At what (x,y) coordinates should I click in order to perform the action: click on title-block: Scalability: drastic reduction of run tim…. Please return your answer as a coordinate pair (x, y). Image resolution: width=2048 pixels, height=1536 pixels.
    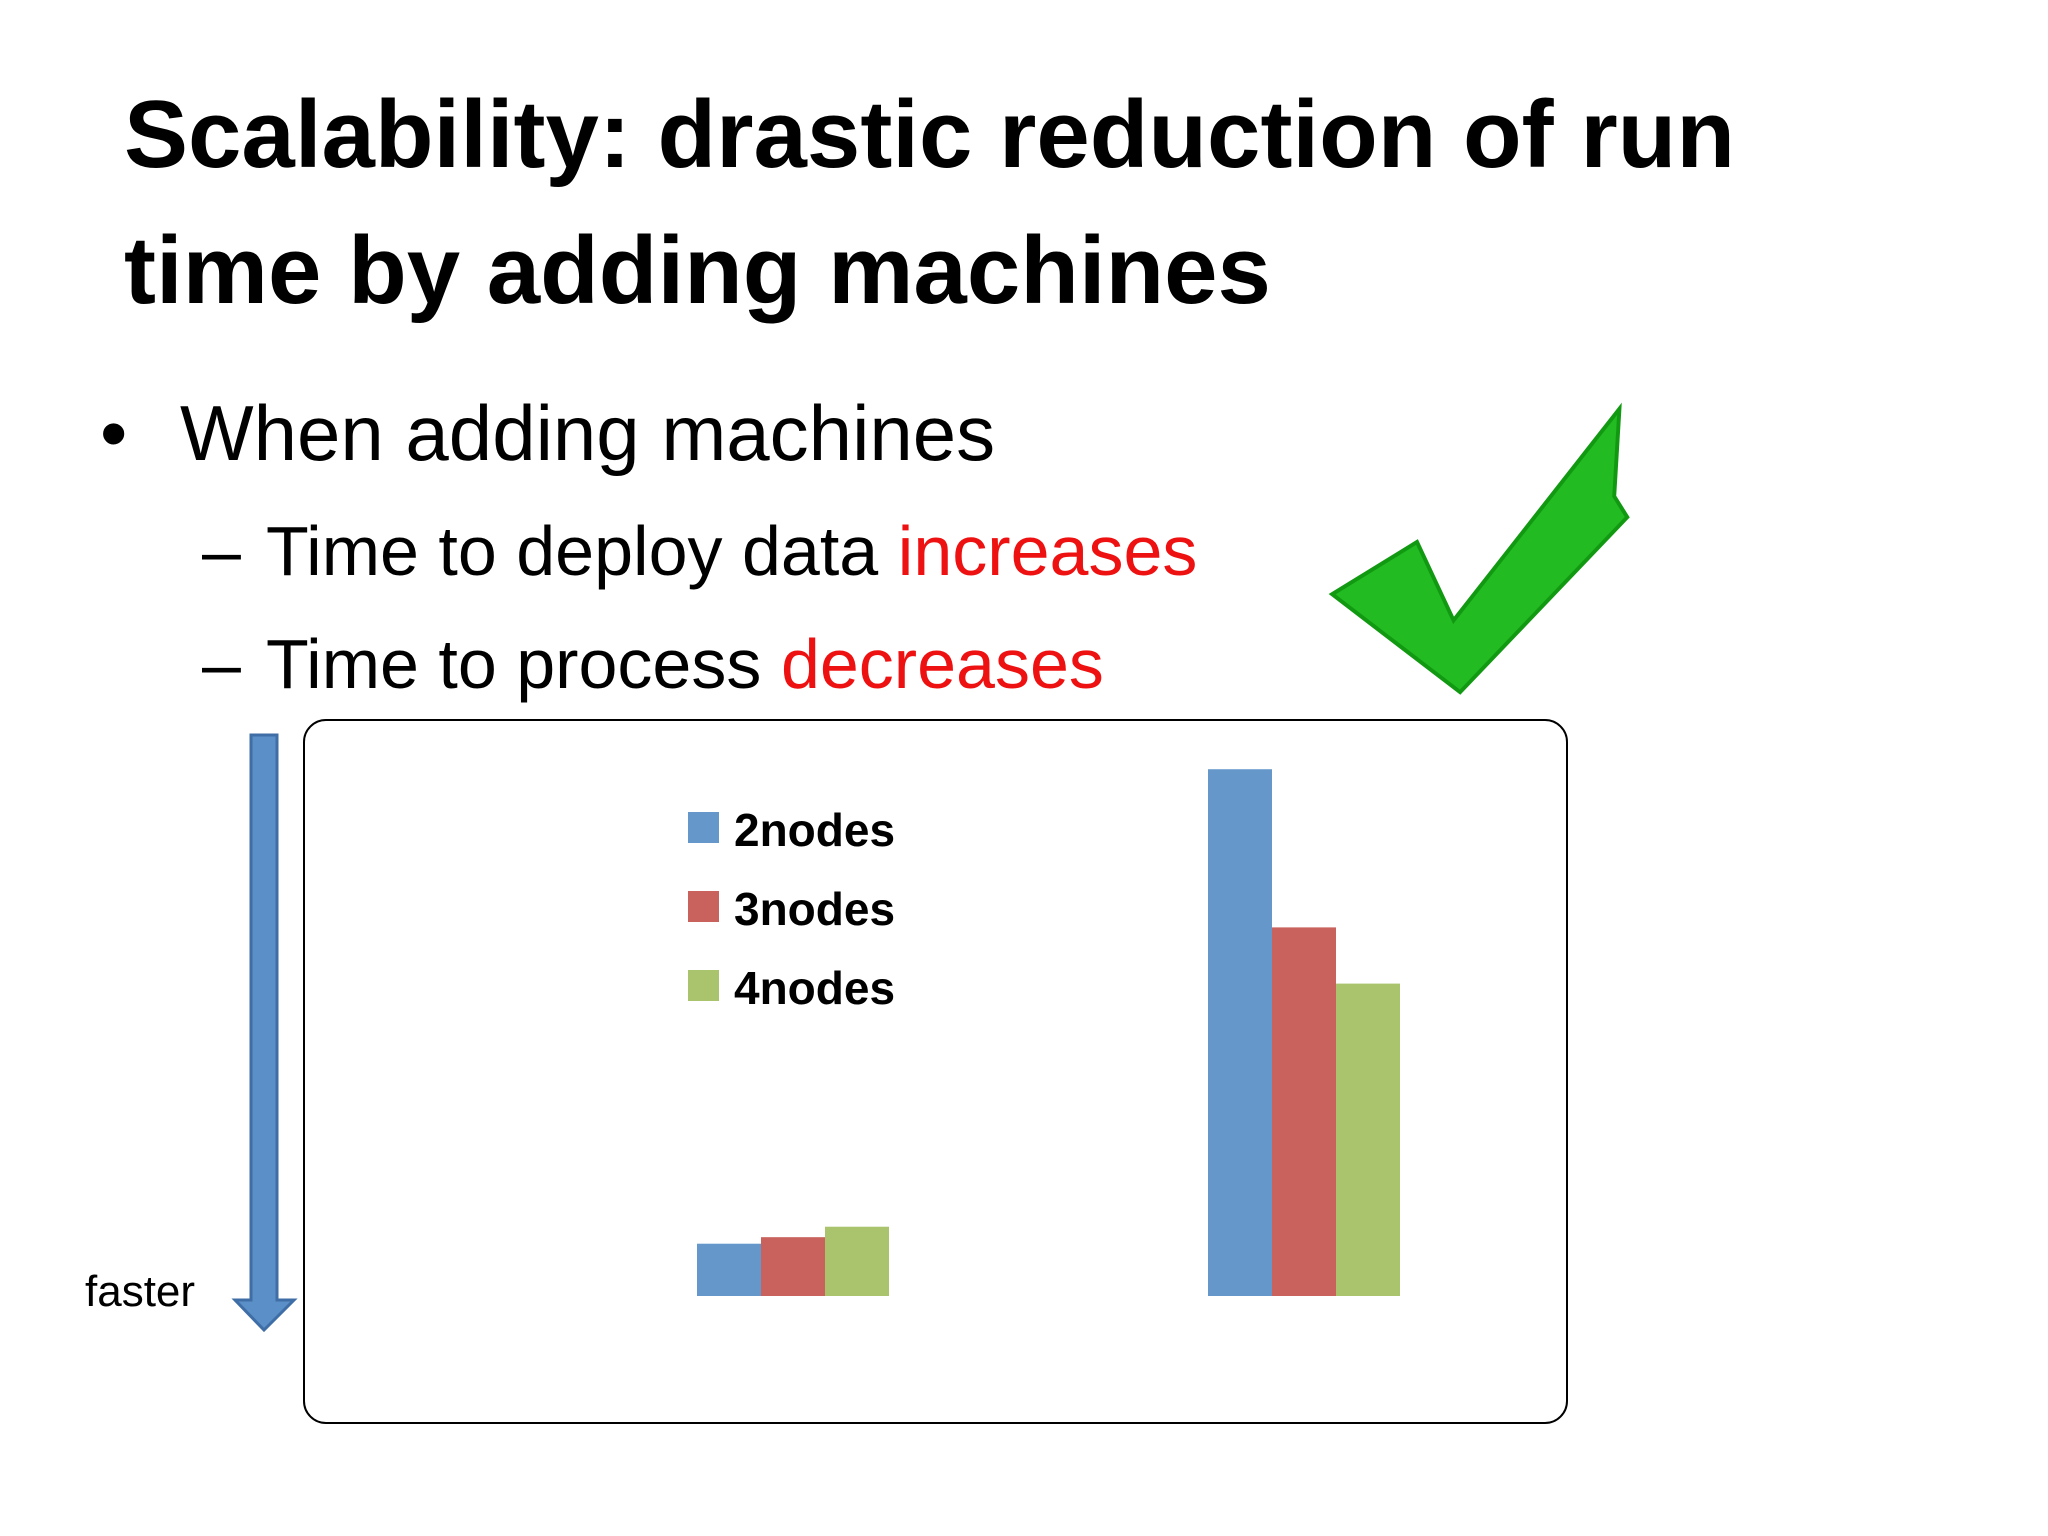
    Looking at the image, I should click on (929, 202).